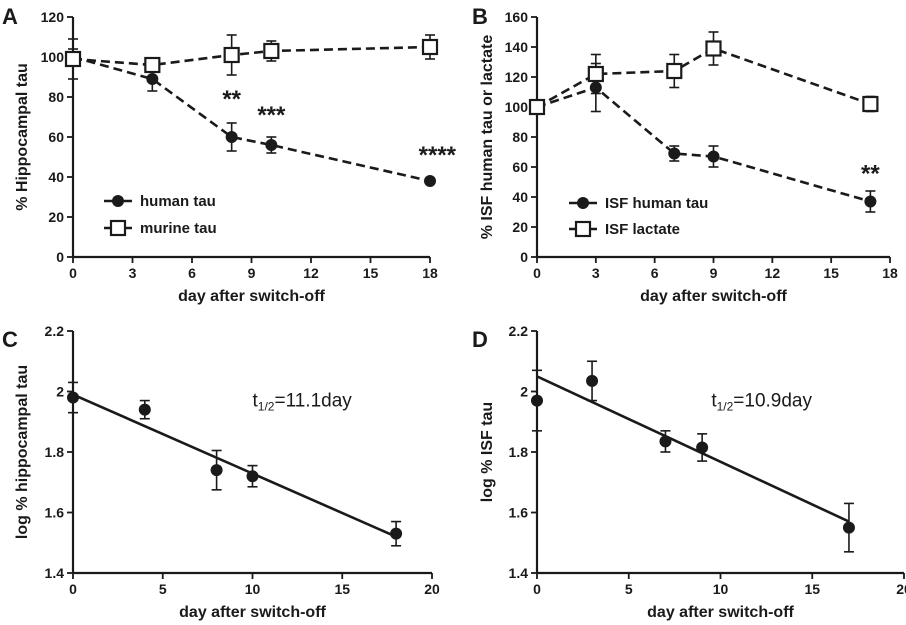  I want to click on y-tick-label: 80, so click(520, 137).